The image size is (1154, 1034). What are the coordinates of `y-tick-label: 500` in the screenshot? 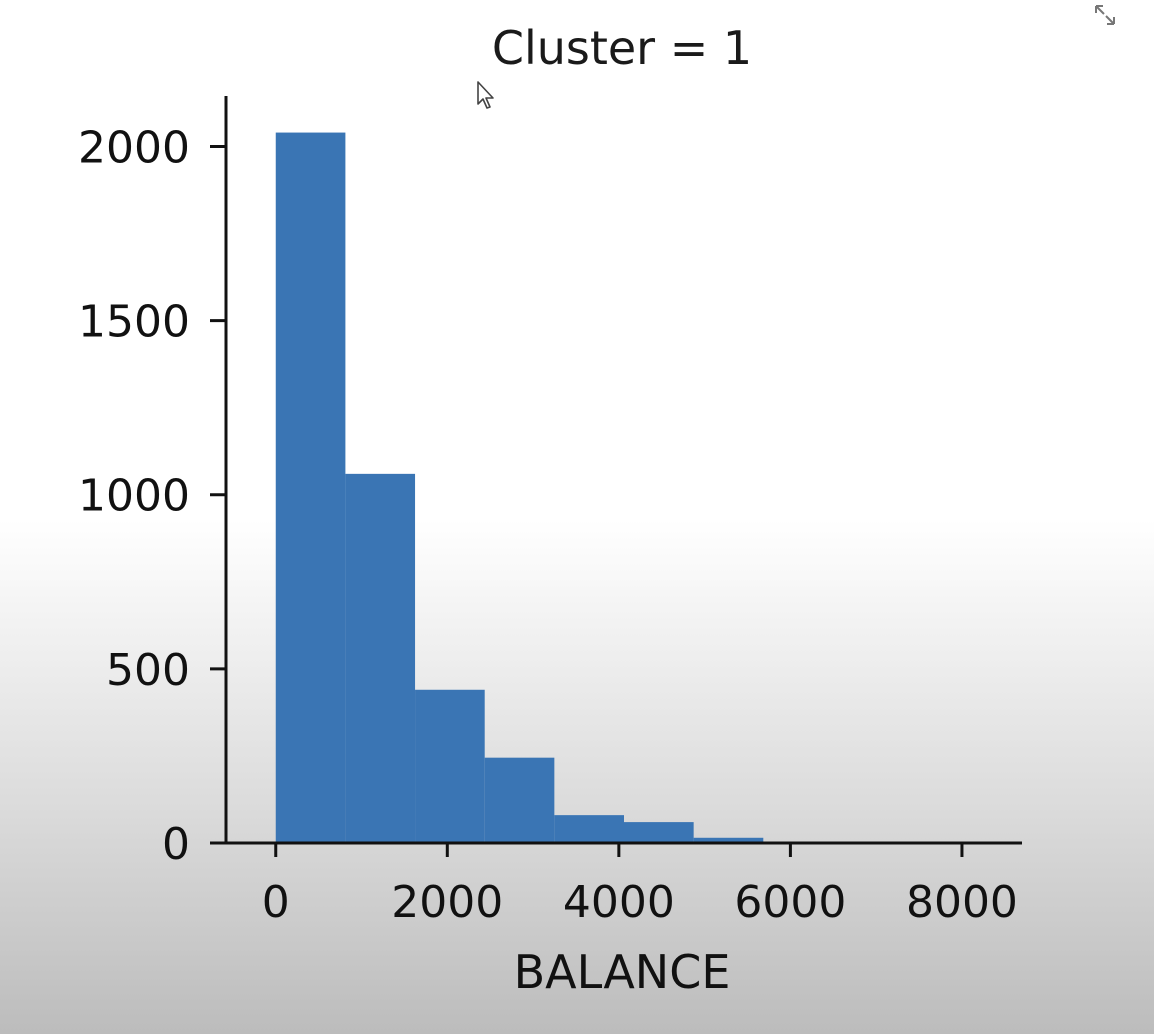 It's located at (148, 670).